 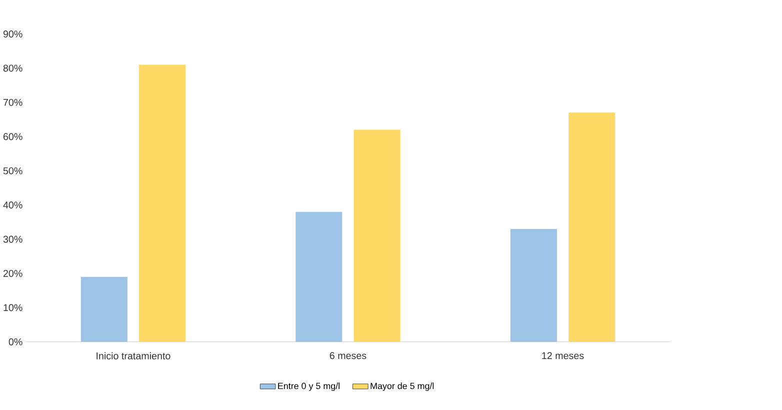 What do you see at coordinates (402, 386) in the screenshot?
I see `legend-label: Mayor de 5 mg/l` at bounding box center [402, 386].